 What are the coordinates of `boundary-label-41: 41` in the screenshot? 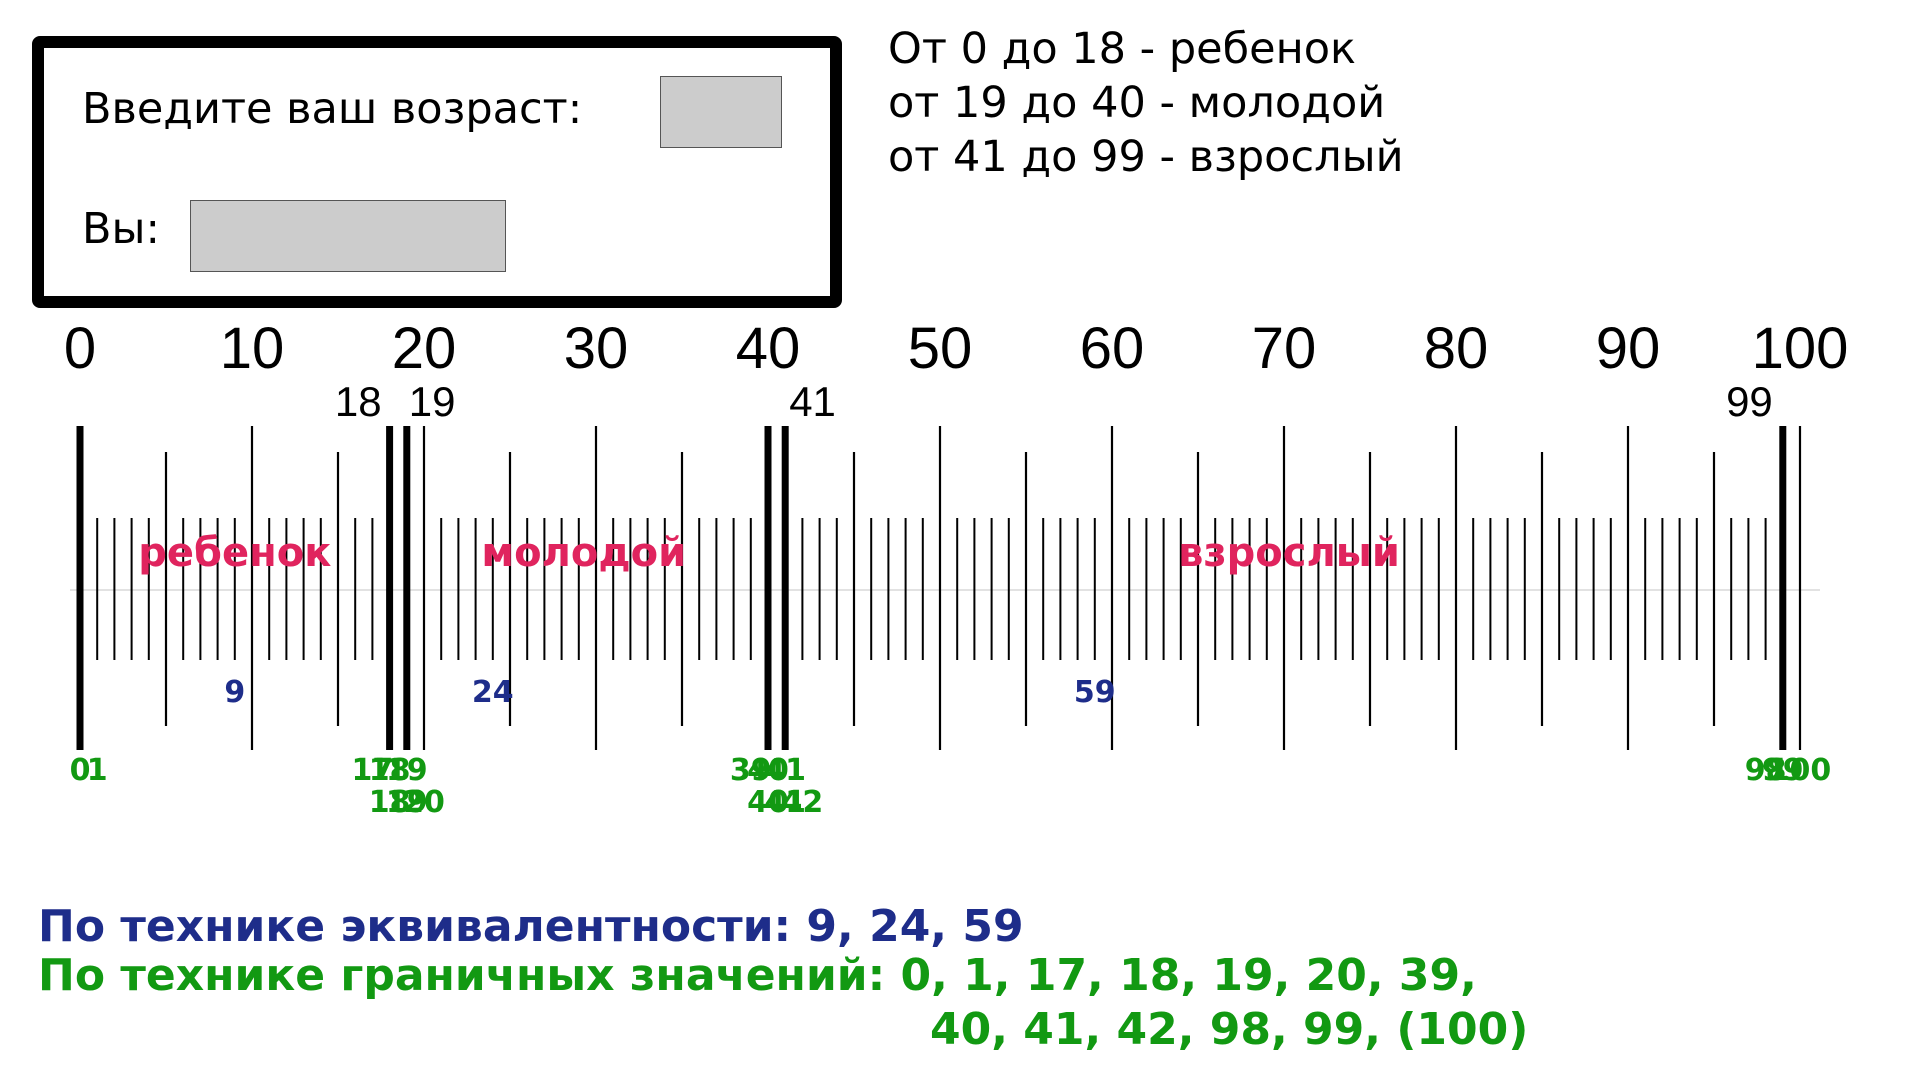 It's located at (812, 401).